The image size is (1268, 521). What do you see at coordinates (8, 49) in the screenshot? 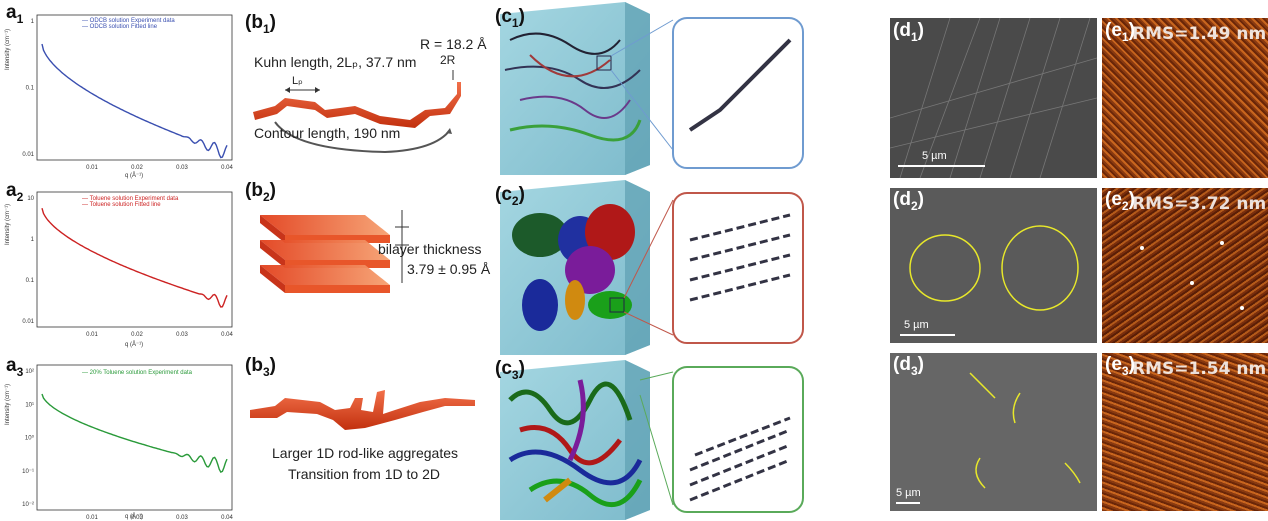
I see `ylabel-a1: Intensity (cm⁻¹)` at bounding box center [8, 49].